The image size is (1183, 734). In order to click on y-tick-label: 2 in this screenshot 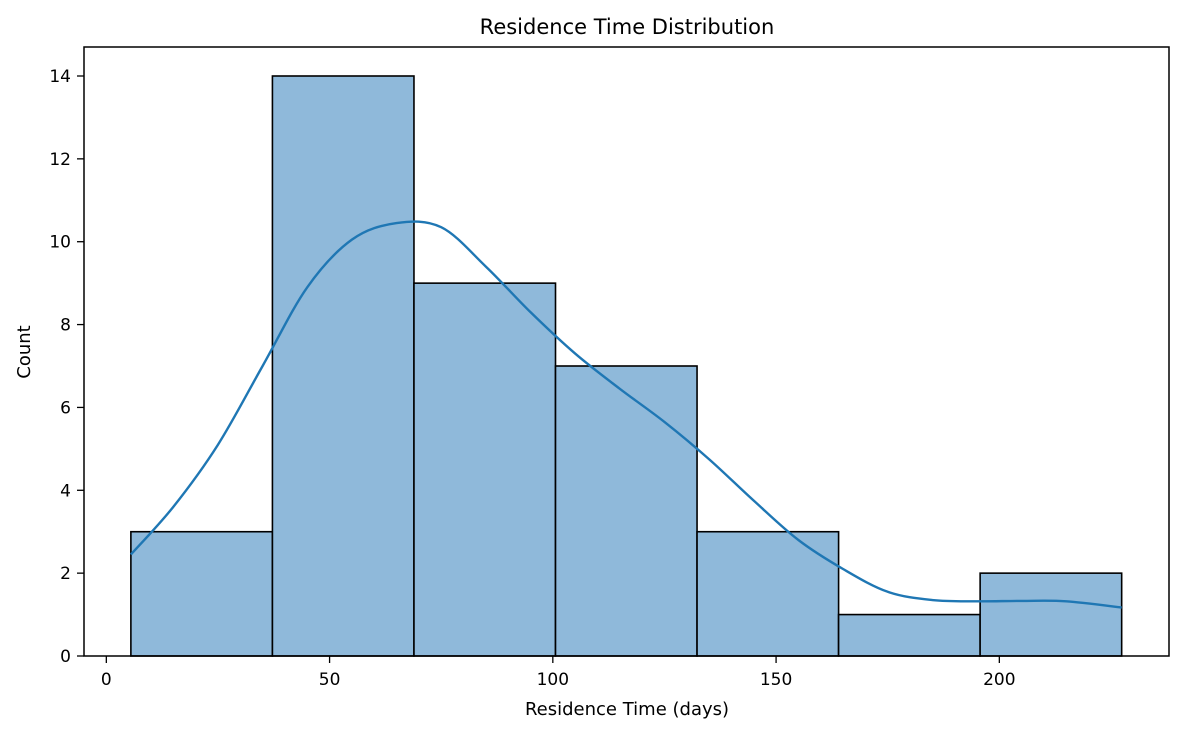, I will do `click(65, 574)`.